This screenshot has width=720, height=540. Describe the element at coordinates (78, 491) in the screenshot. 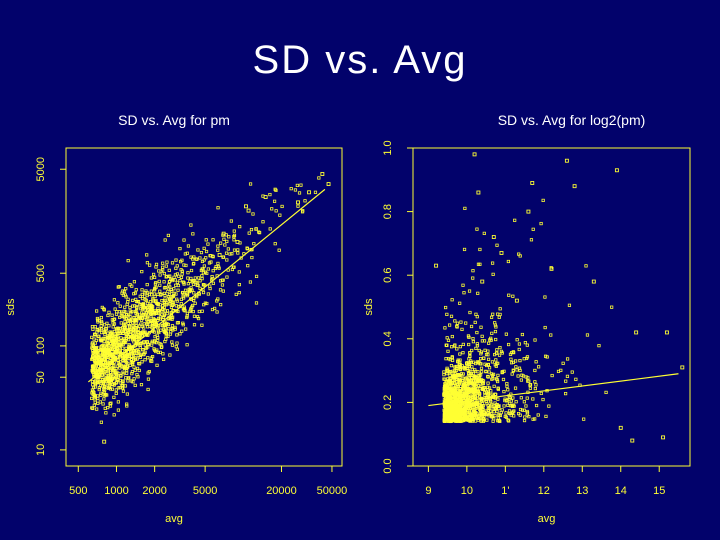

I see `x-tick-label: 500` at that location.